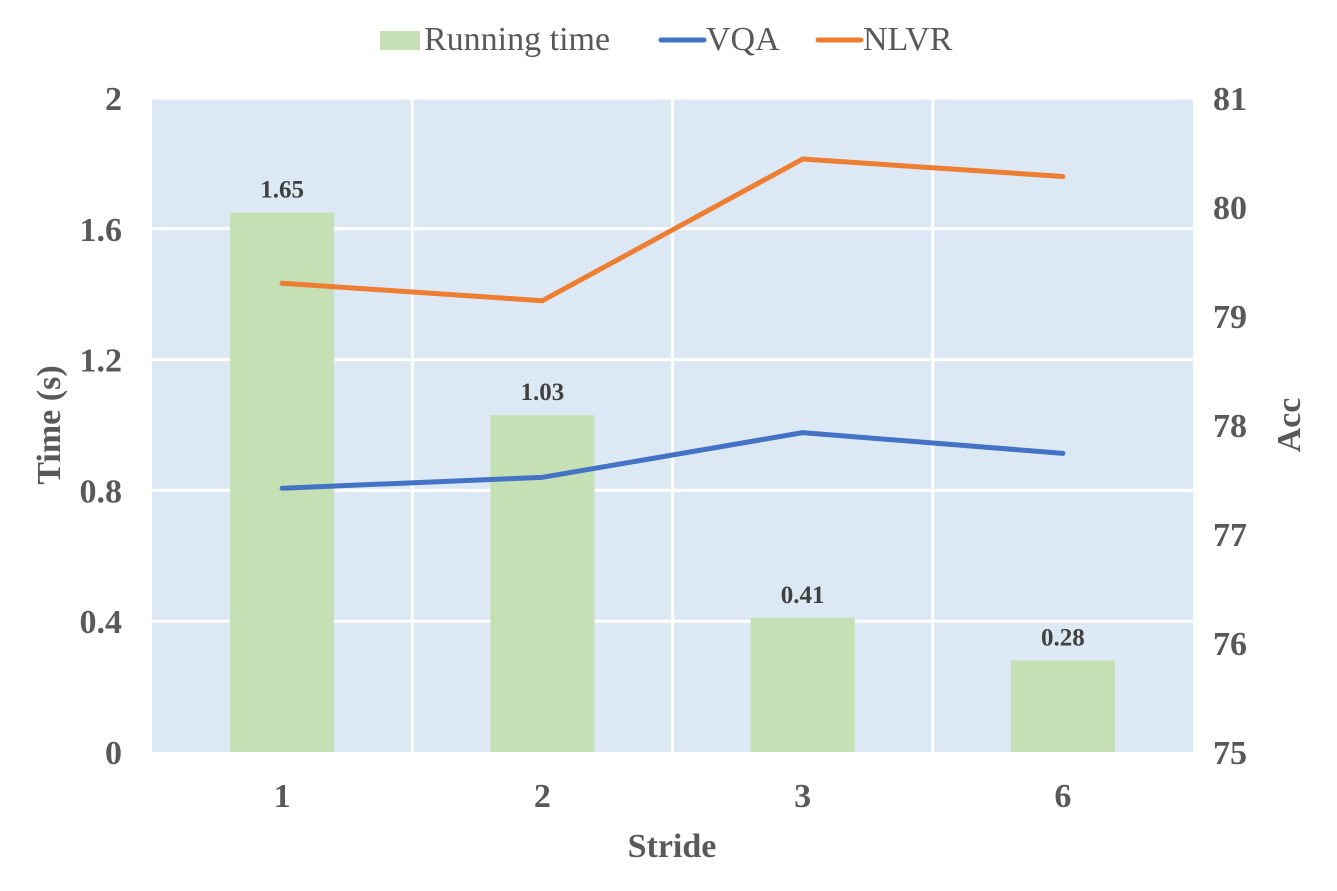  I want to click on data-label-running-time: 1.65, so click(282, 189).